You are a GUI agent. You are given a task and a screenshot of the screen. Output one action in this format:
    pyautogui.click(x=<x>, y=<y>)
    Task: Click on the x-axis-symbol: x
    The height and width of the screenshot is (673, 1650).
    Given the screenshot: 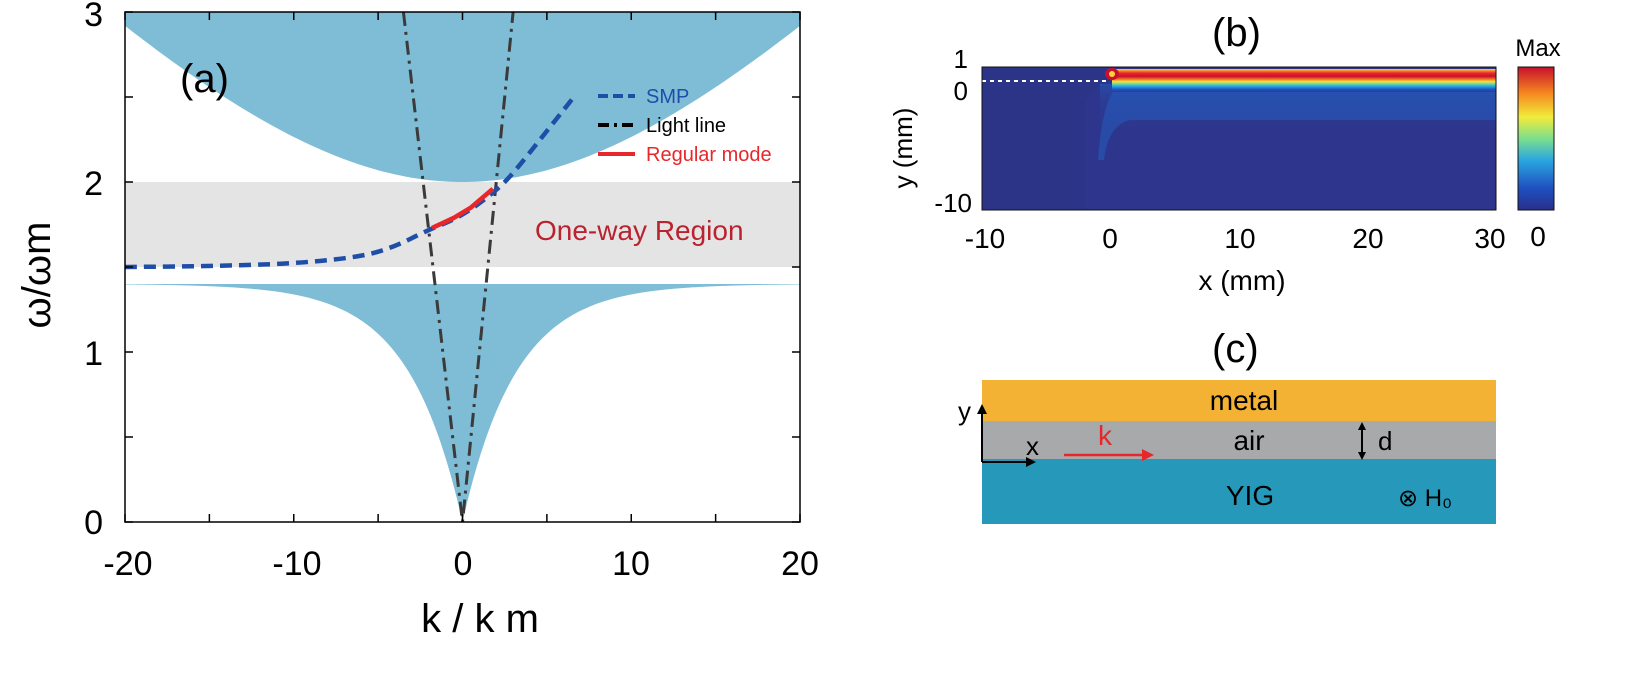 What is the action you would take?
    pyautogui.click(x=1032, y=446)
    